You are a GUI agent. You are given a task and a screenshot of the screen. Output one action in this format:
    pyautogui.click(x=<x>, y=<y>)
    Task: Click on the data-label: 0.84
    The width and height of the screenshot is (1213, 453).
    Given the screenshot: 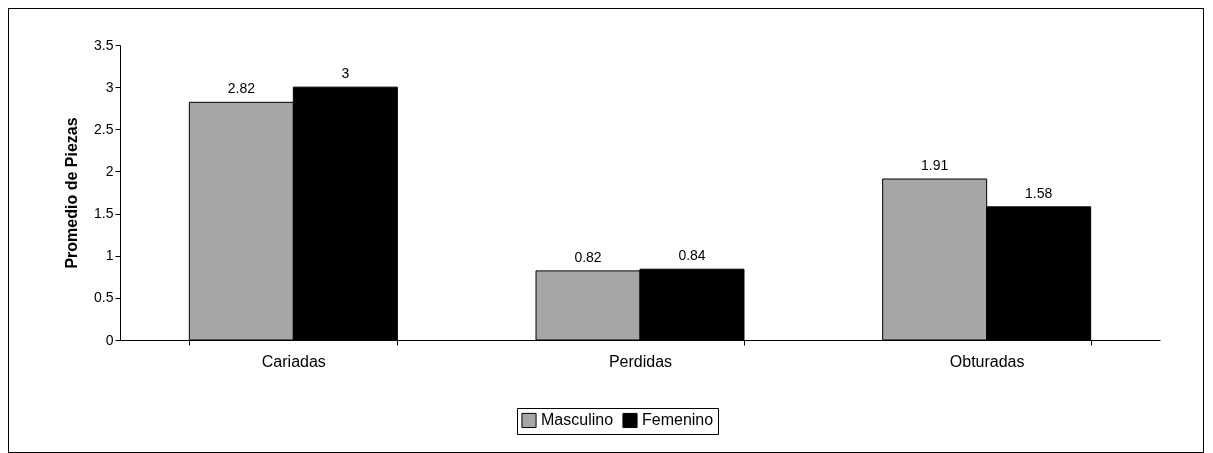 What is the action you would take?
    pyautogui.click(x=692, y=255)
    